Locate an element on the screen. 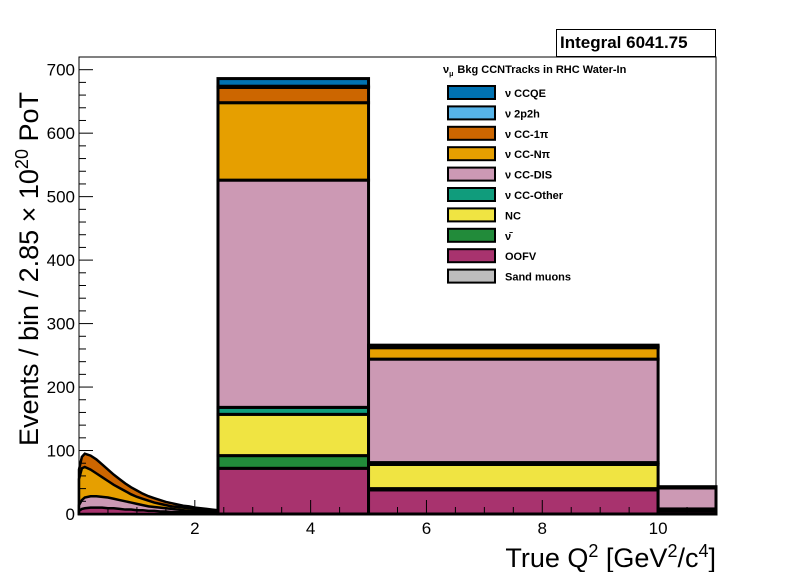 This screenshot has height=572, width=796. legend-title: νμ Bkg CCNTracks in RHC Water-In is located at coordinates (535, 71).